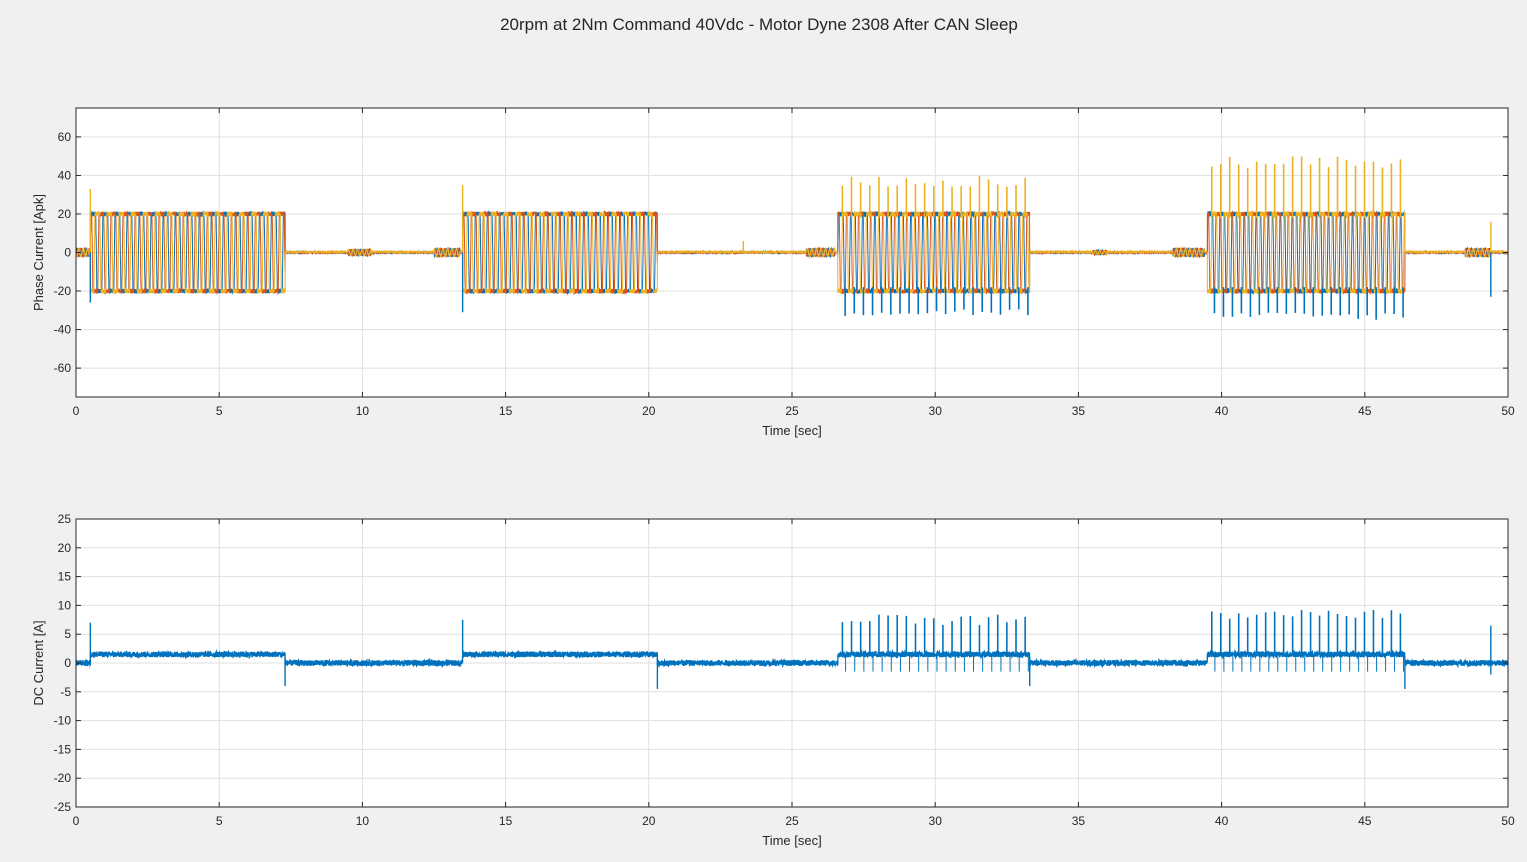  Describe the element at coordinates (65, 137) in the screenshot. I see `y-tick-label: 60` at that location.